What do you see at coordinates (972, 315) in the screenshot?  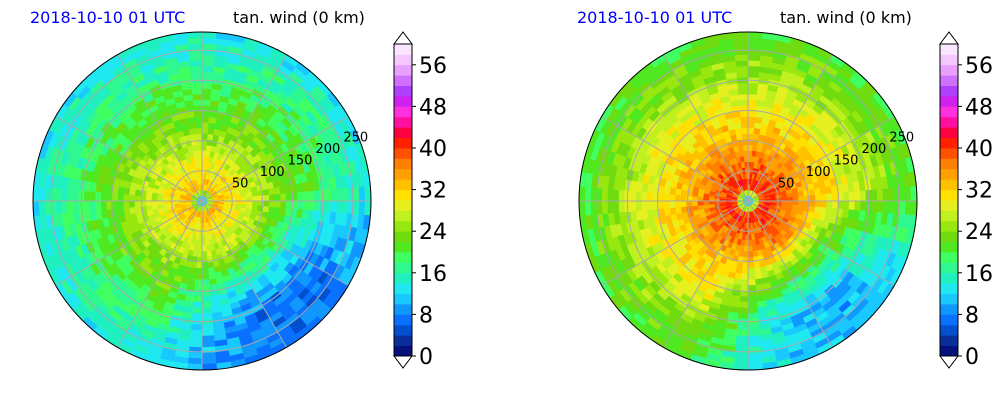 I see `panel-right-colorbar-tick-label: 8` at bounding box center [972, 315].